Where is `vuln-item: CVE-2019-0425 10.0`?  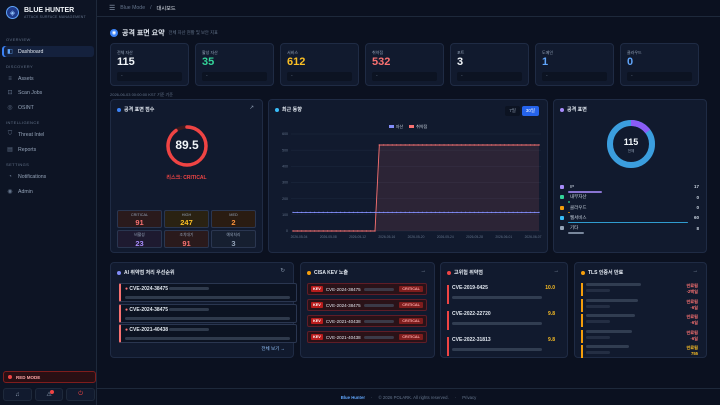
vuln-item: CVE-2019-0425 10.0 is located at coordinates (501, 294).